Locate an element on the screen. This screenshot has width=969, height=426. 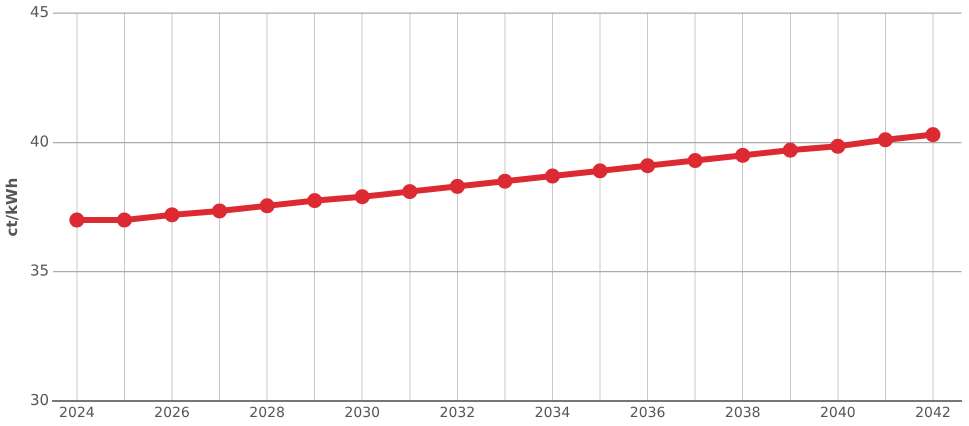
y-axis-title: ct/kWh is located at coordinates (11, 207).